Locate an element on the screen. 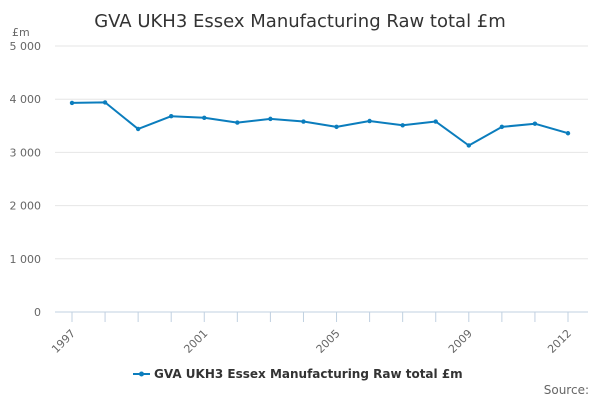  x-tick-label: 1997 is located at coordinates (63, 341).